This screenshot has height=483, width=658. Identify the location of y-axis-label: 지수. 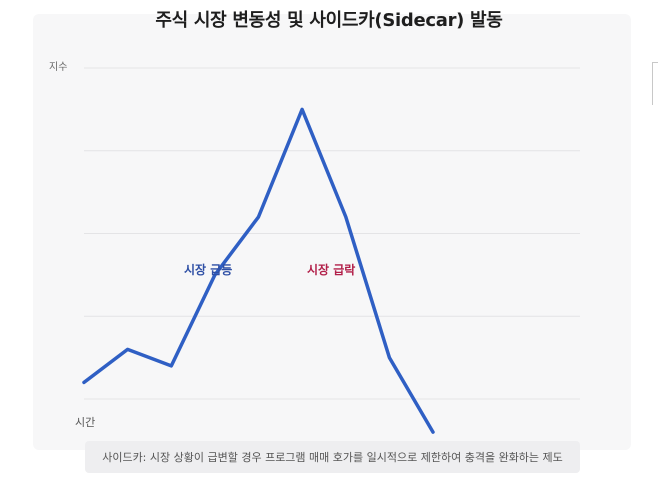
(58, 67).